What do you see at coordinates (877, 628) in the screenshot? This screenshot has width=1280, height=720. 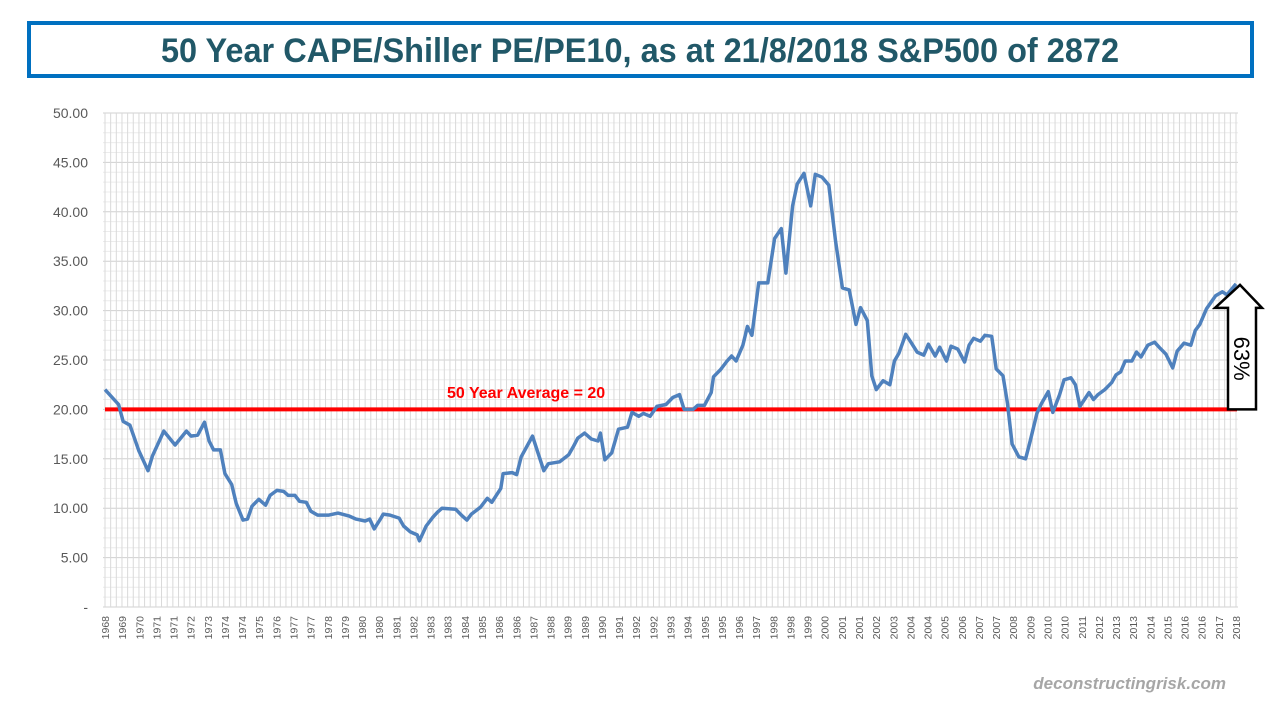 I see `x-tick-label: 2002` at bounding box center [877, 628].